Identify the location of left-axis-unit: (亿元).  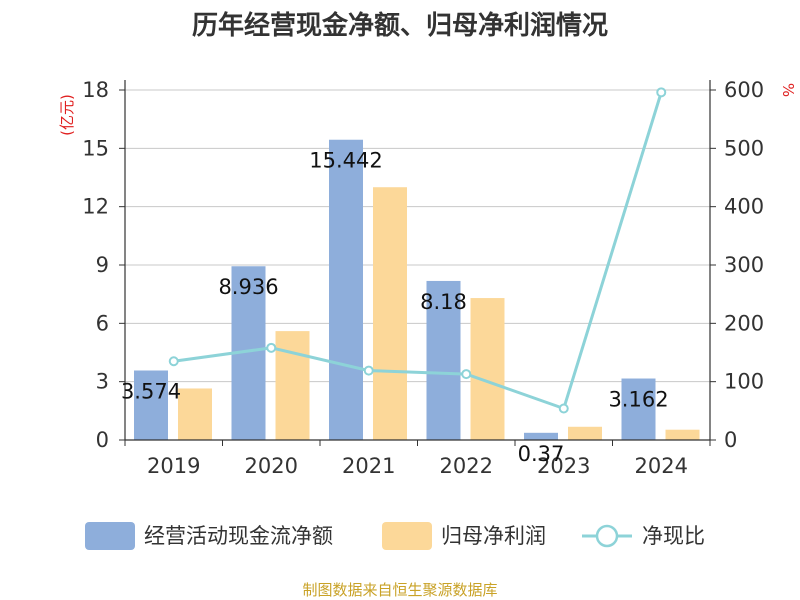
(67, 115).